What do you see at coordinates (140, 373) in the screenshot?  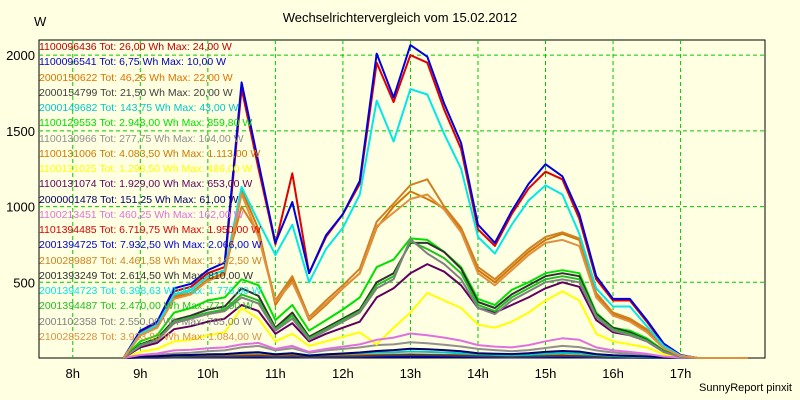 I see `x-tick-label: 9h` at bounding box center [140, 373].